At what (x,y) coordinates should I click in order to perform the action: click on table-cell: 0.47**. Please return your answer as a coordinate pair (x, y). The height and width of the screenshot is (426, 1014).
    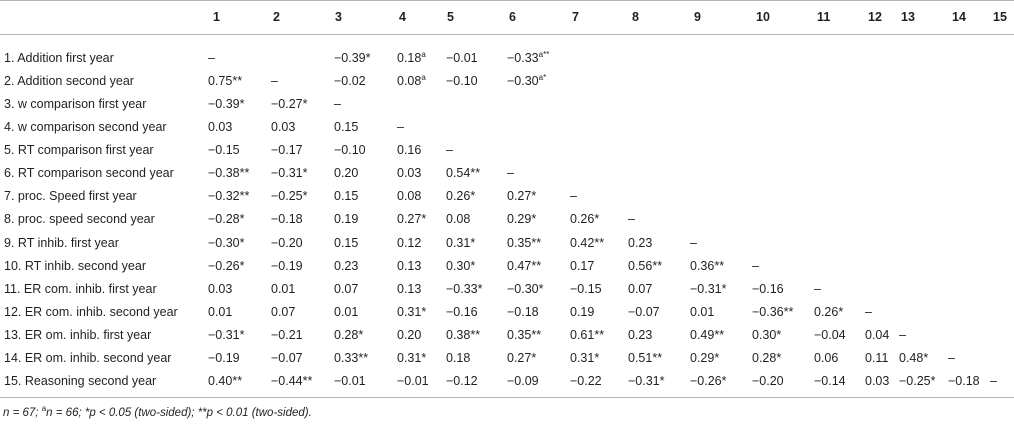
    Looking at the image, I should click on (524, 266).